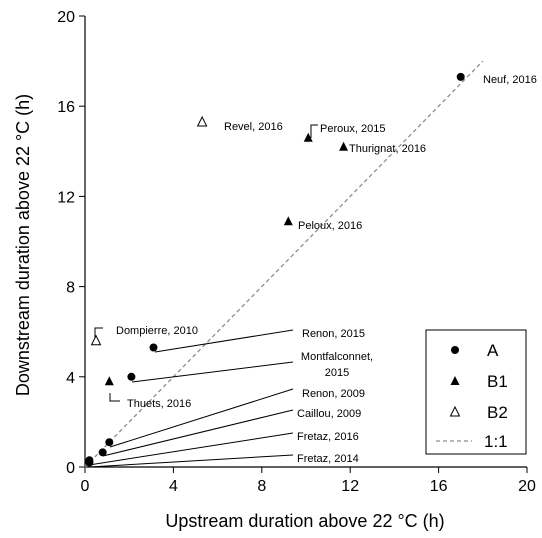 The width and height of the screenshot is (542, 538). What do you see at coordinates (329, 414) in the screenshot?
I see `data-label: Caillou, 2009` at bounding box center [329, 414].